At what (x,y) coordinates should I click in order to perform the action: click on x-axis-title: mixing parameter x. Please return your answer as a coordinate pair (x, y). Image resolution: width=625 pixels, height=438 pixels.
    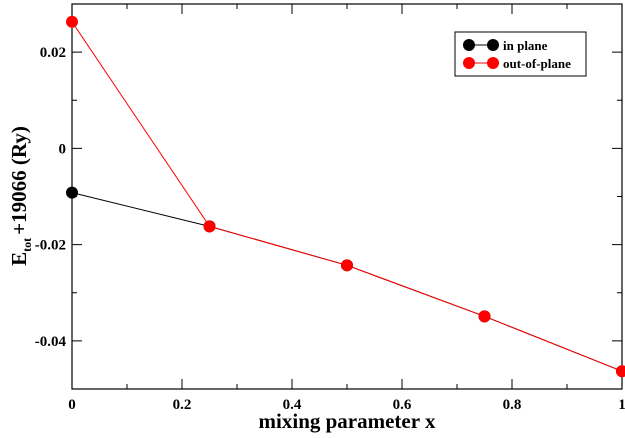
    Looking at the image, I should click on (347, 421).